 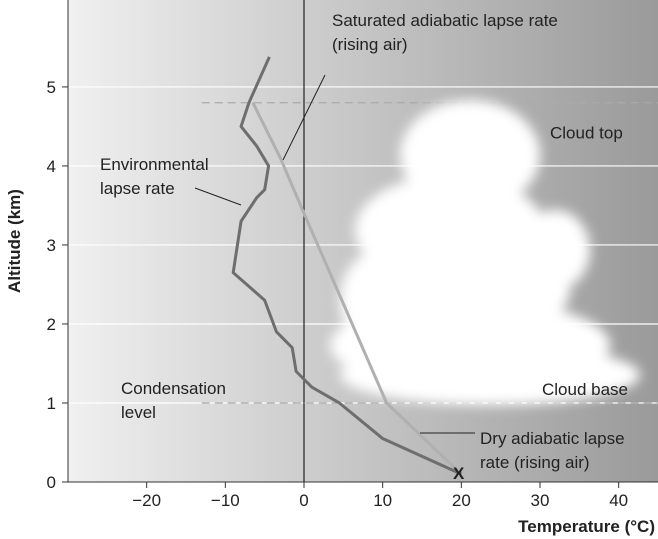 I want to click on x-tick-label: 10, so click(x=382, y=500).